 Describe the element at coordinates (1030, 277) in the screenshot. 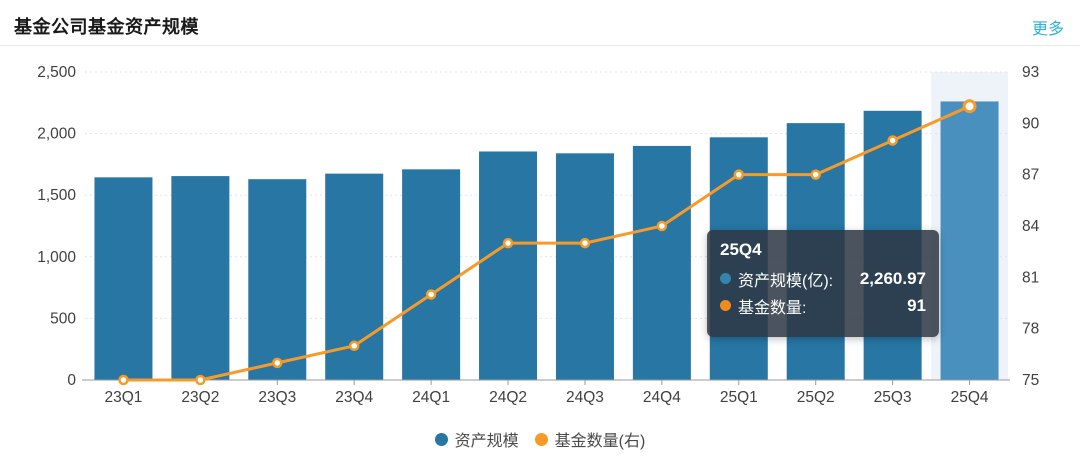

I see `right-axis-label: 81` at that location.